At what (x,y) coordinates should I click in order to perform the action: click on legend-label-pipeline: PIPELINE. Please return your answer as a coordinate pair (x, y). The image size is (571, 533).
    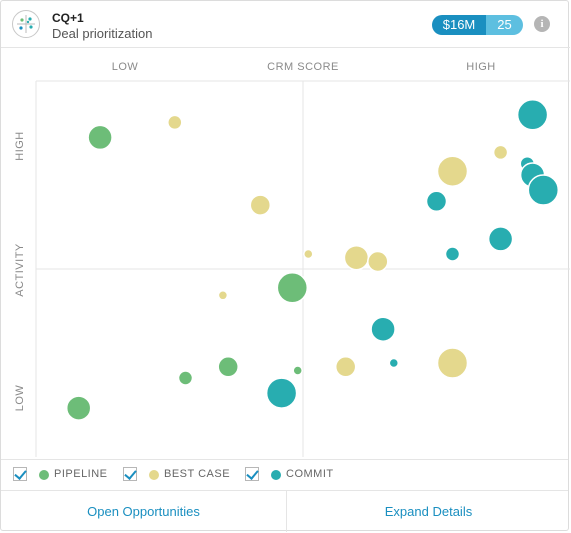
    Looking at the image, I should click on (81, 474).